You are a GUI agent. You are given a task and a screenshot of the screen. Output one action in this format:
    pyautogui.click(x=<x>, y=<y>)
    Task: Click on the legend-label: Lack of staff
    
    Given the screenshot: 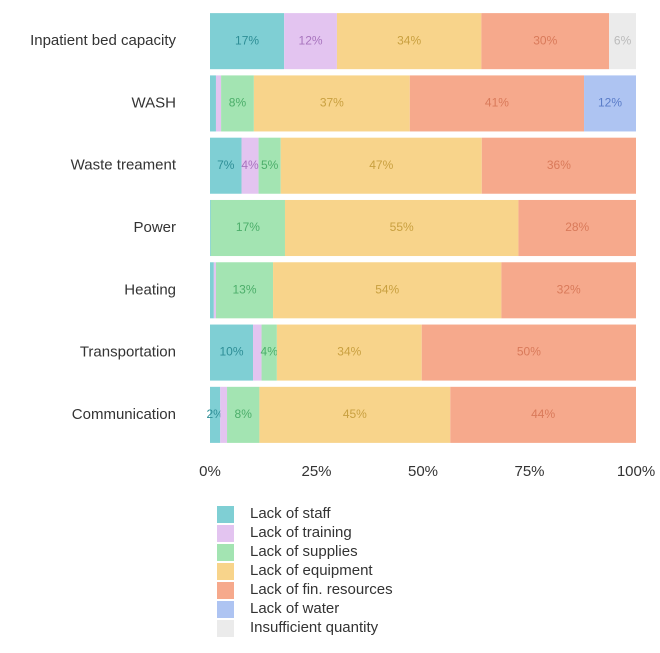 What is the action you would take?
    pyautogui.click(x=290, y=513)
    